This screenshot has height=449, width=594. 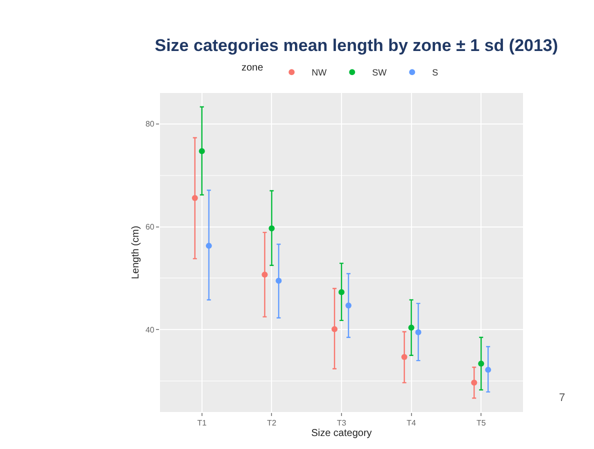 I want to click on y-tick-label: 60, so click(x=150, y=227).